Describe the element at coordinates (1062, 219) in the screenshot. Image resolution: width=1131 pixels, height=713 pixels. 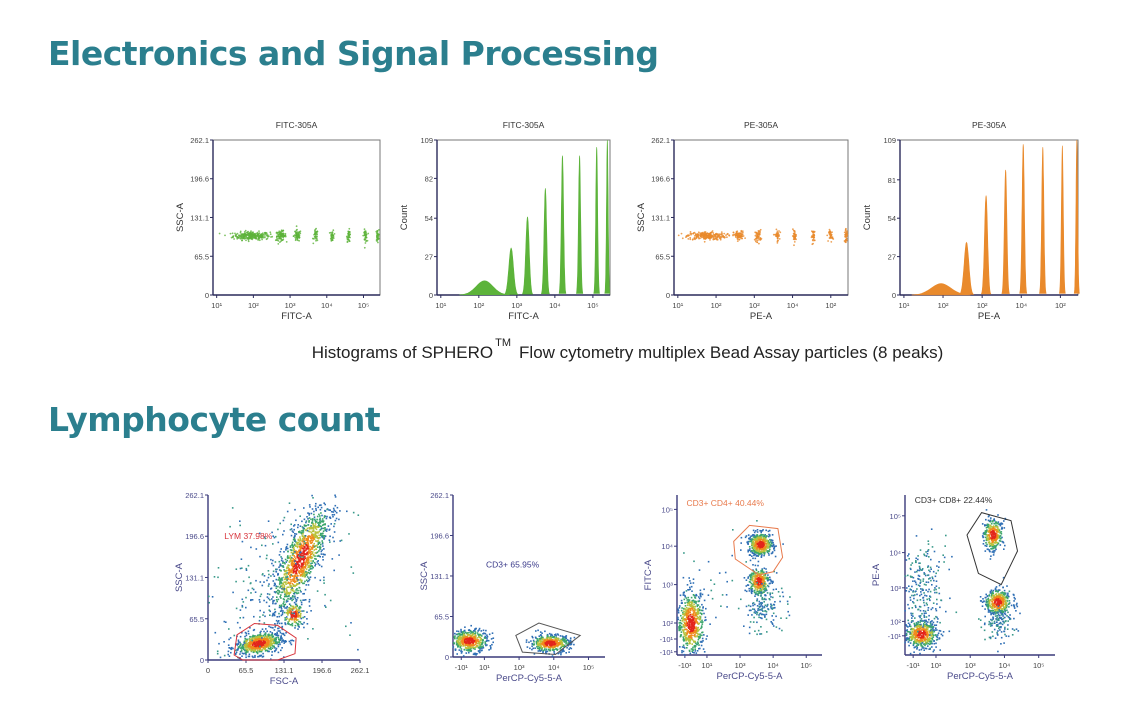
I see `histogram-peak` at that location.